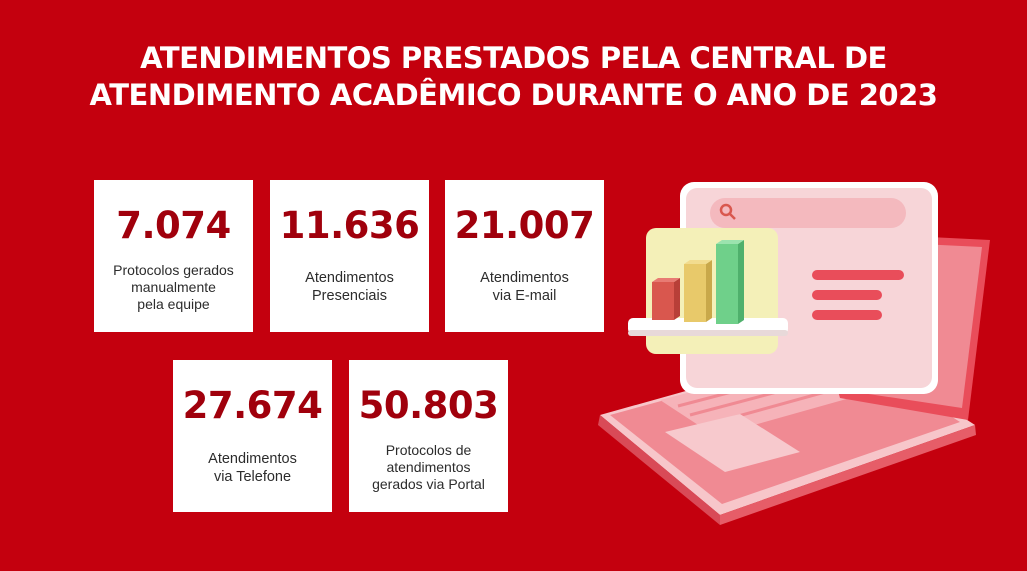 The height and width of the screenshot is (571, 1027). What do you see at coordinates (513, 58) in the screenshot?
I see `page-title-line-1: ATENDIMENTOS PRESTADOS PELA CENTRAL DE` at bounding box center [513, 58].